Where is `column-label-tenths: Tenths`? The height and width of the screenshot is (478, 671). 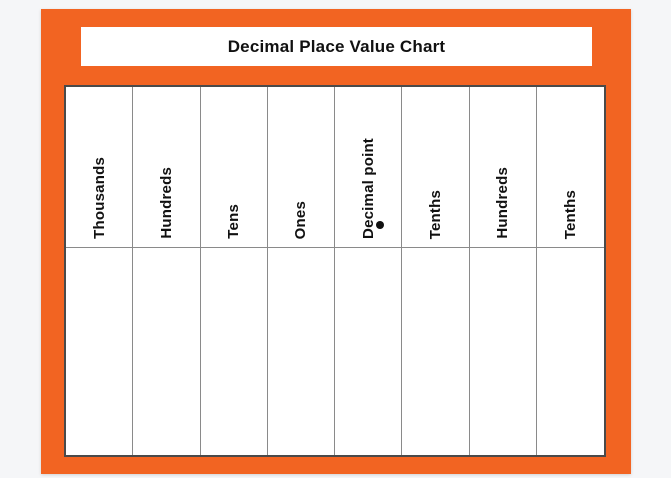
column-label-tenths: Tenths is located at coordinates (435, 214).